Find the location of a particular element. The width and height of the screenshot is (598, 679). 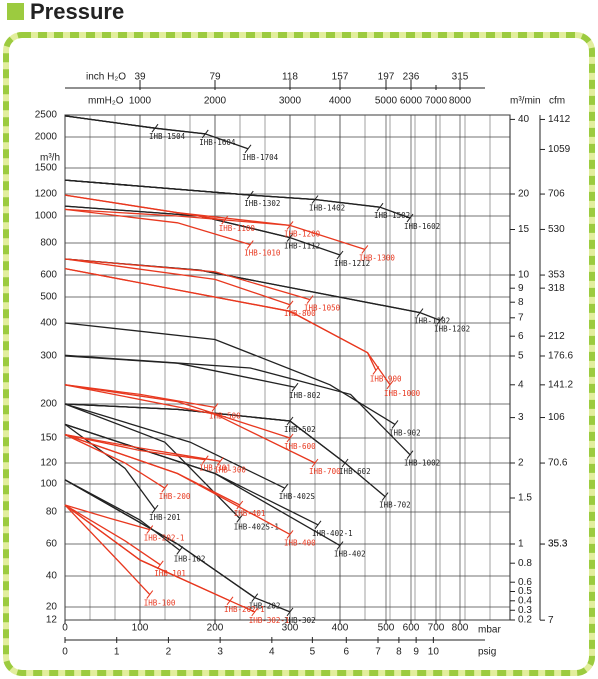

x-mm-tick-label: 4000 is located at coordinates (340, 101).